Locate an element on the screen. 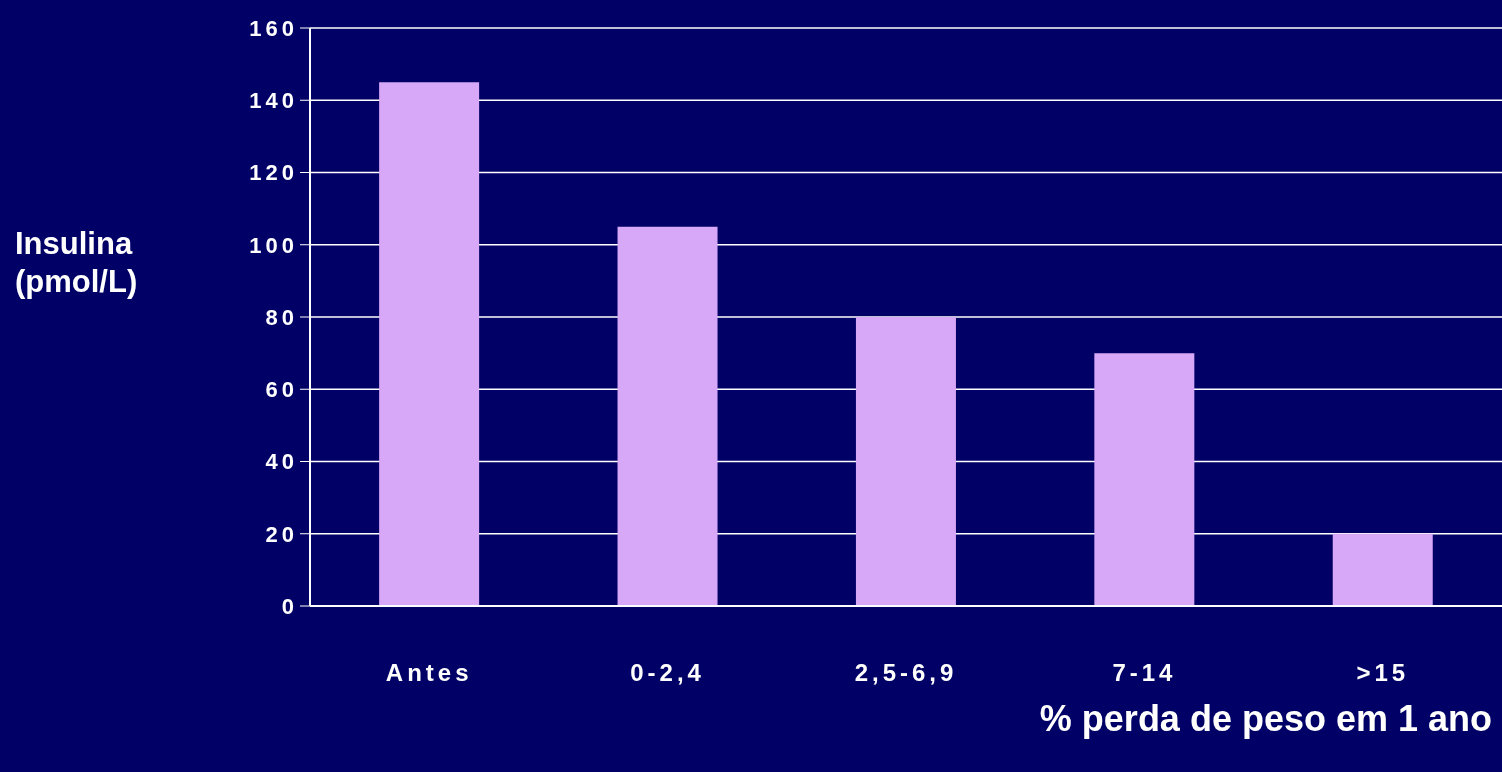  x-tick-label: Antes is located at coordinates (429, 673).